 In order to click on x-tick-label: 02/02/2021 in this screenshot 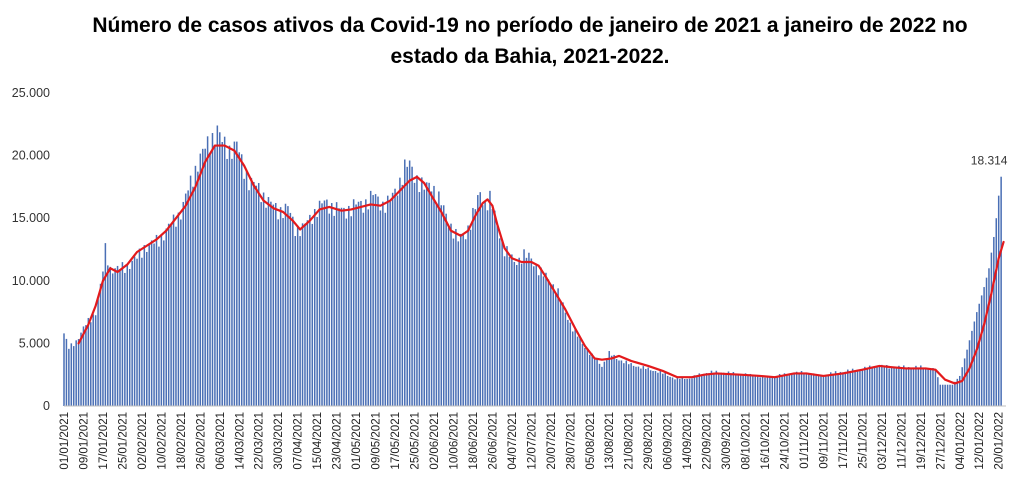, I will do `click(143, 441)`.